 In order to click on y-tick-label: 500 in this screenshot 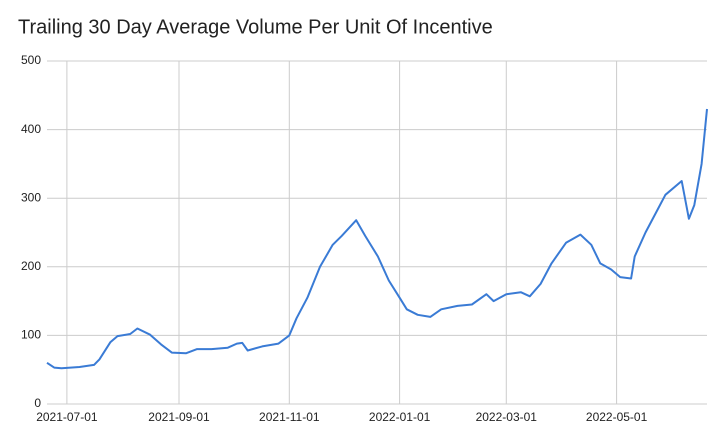, I will do `click(31, 60)`.